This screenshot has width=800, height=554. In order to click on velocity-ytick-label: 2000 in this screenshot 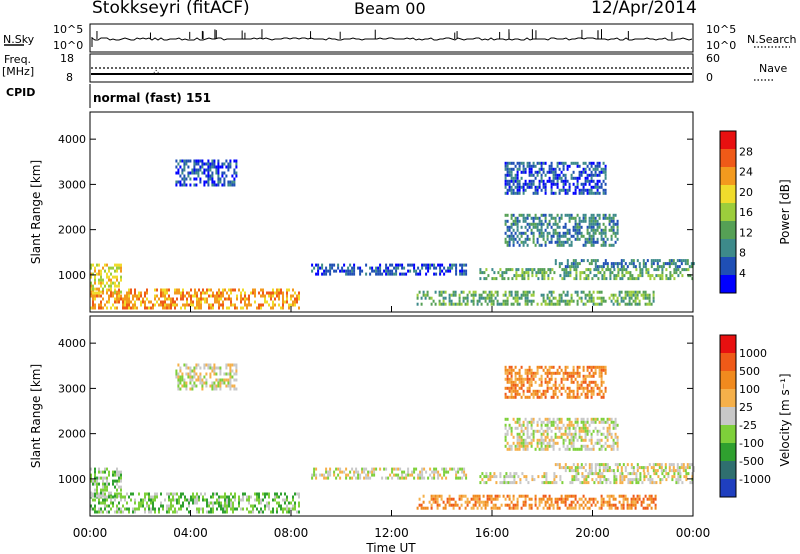, I will do `click(72, 434)`.